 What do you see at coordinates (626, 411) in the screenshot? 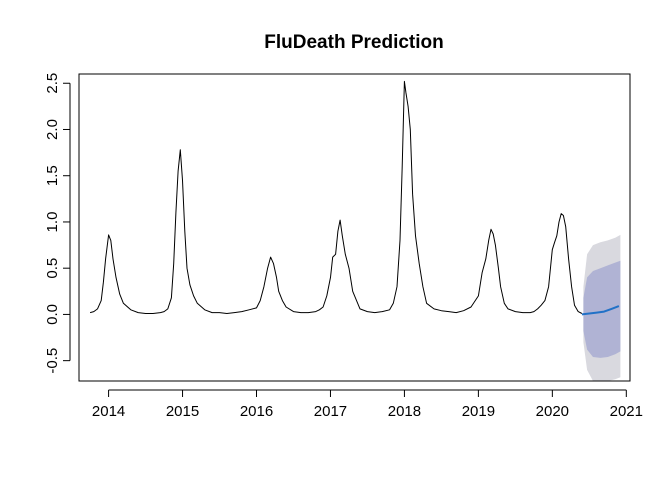
I see `x-tick-label: 2021` at bounding box center [626, 411].